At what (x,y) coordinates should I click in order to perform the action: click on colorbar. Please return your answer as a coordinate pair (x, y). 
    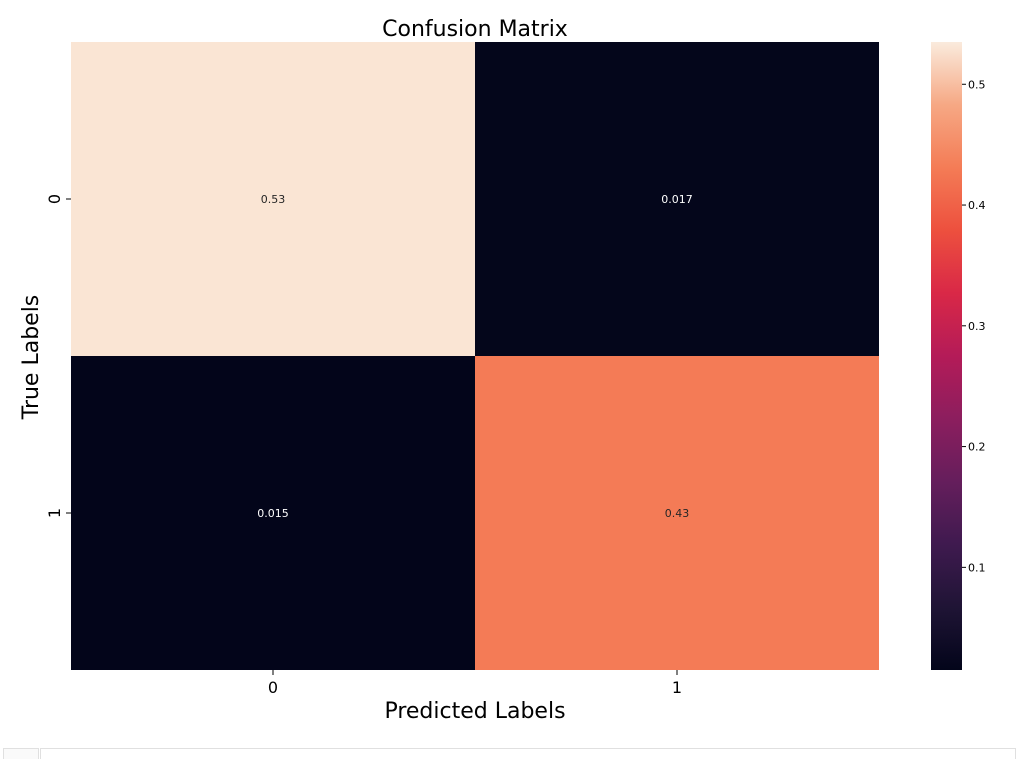
    Looking at the image, I should click on (946, 356).